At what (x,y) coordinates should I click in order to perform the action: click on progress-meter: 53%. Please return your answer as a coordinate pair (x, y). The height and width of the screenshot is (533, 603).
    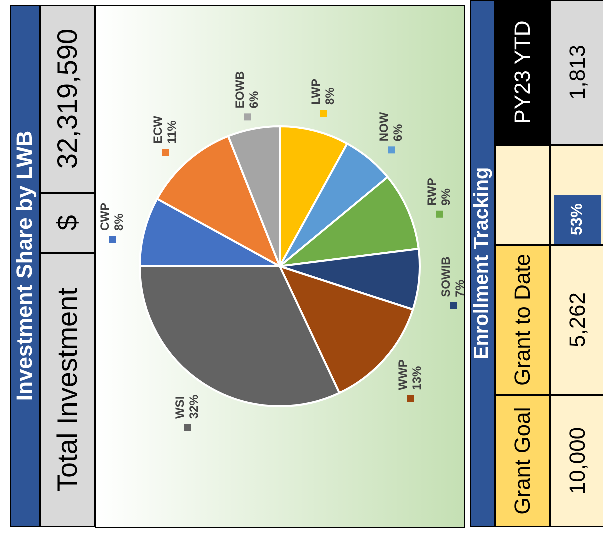
    Looking at the image, I should click on (578, 219).